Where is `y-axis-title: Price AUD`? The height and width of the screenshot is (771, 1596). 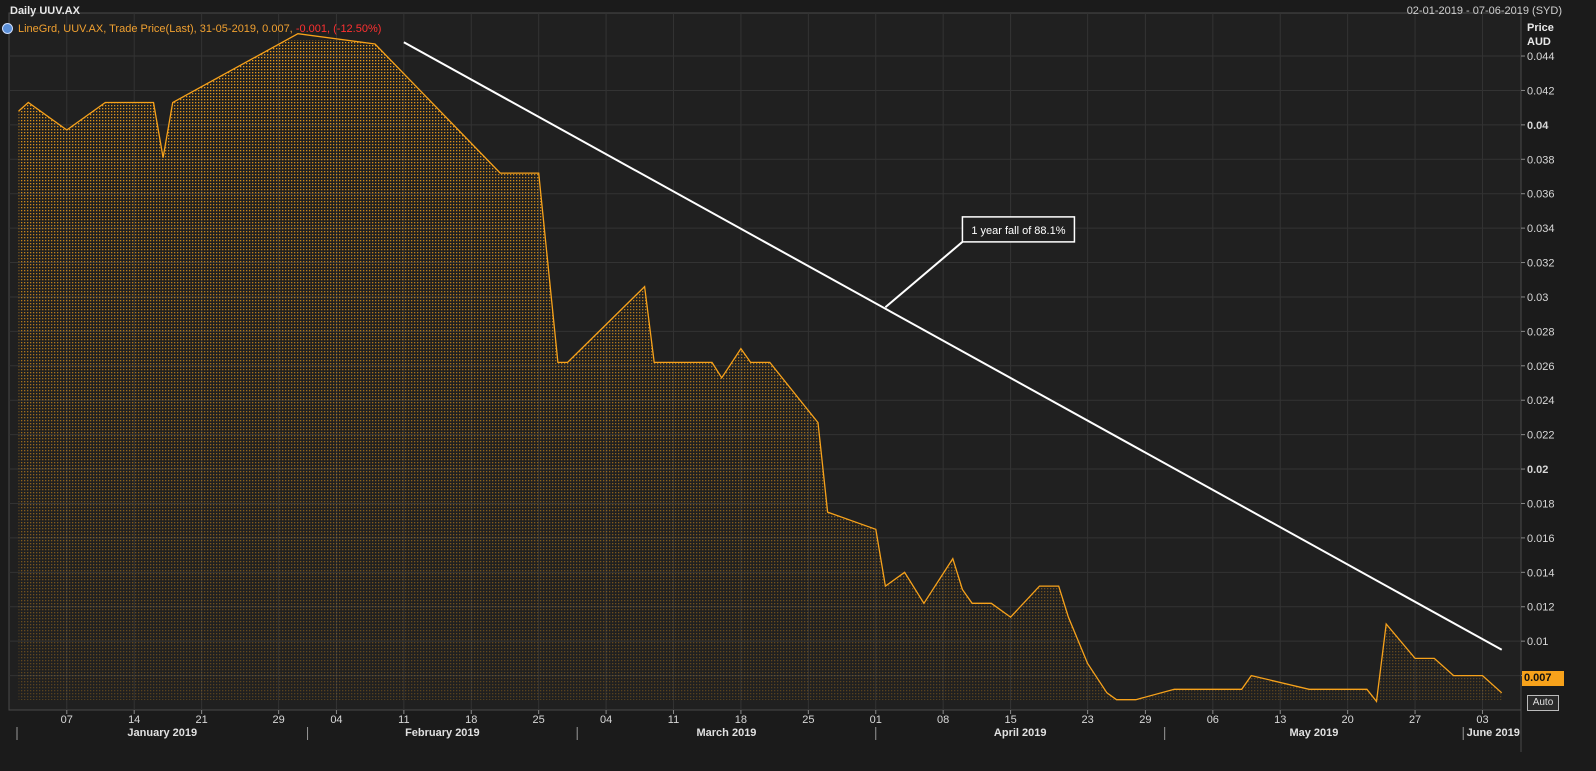
y-axis-title: Price AUD is located at coordinates (1540, 35).